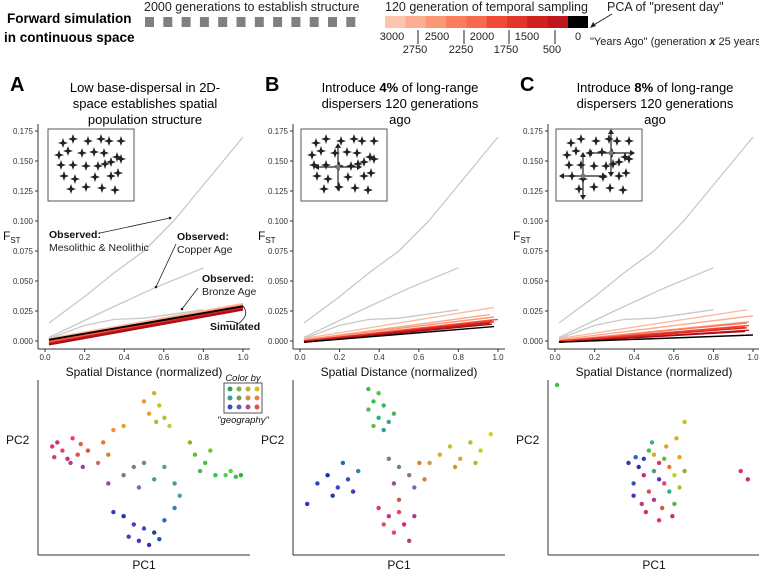  Describe the element at coordinates (555, 357) in the screenshot. I see `x-tick-label: 0.0` at that location.